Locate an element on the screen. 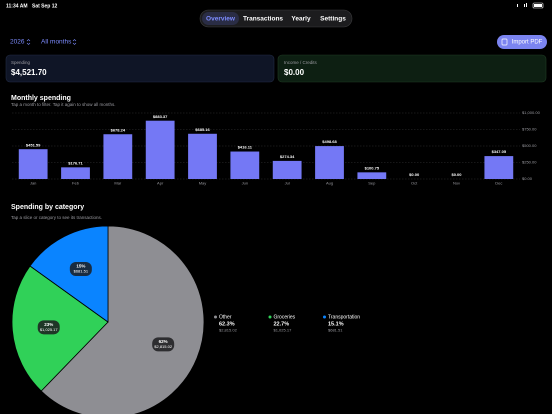  legend-percent: 22.7% is located at coordinates (282, 324).